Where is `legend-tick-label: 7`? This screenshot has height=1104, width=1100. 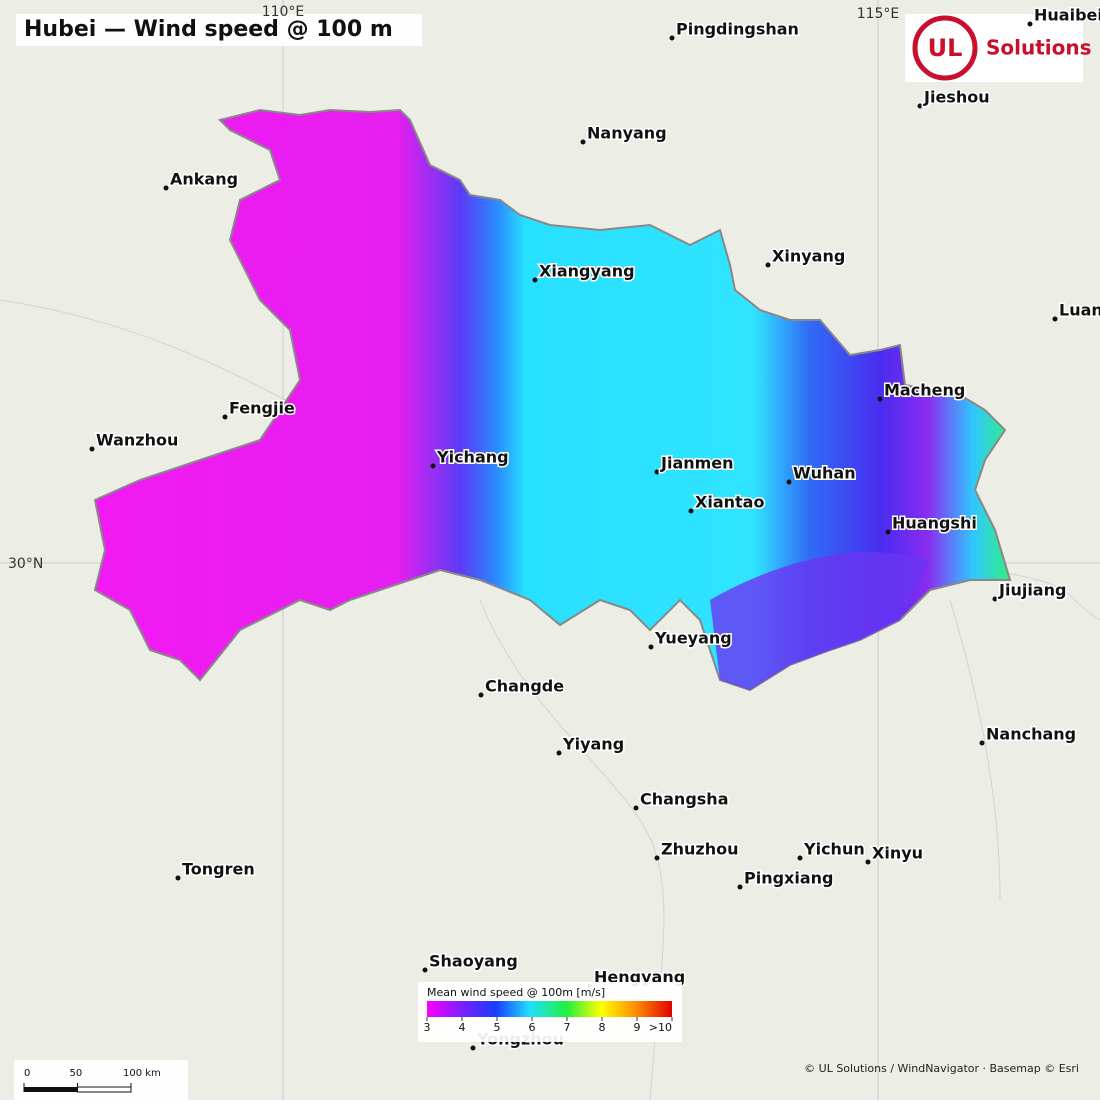 legend-tick-label: 7 is located at coordinates (567, 1027).